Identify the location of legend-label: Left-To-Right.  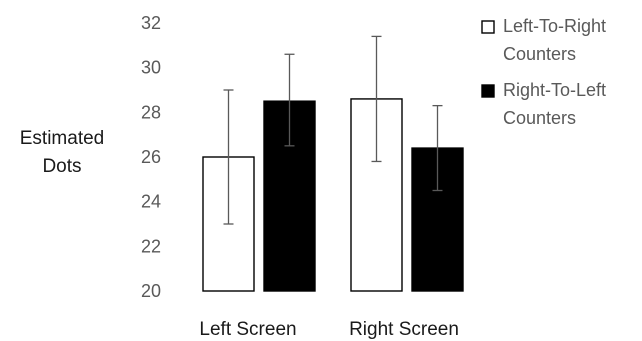
(554, 26).